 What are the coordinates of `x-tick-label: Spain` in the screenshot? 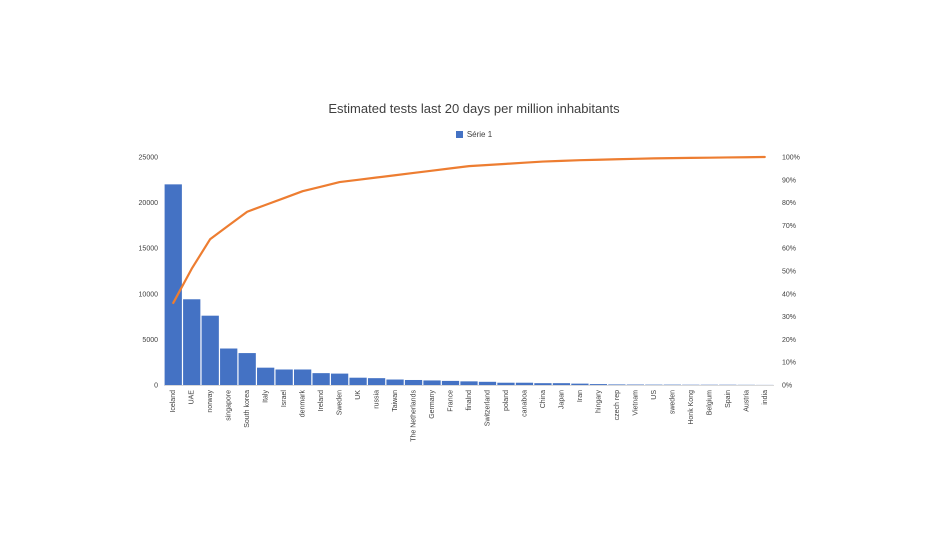 It's located at (728, 399).